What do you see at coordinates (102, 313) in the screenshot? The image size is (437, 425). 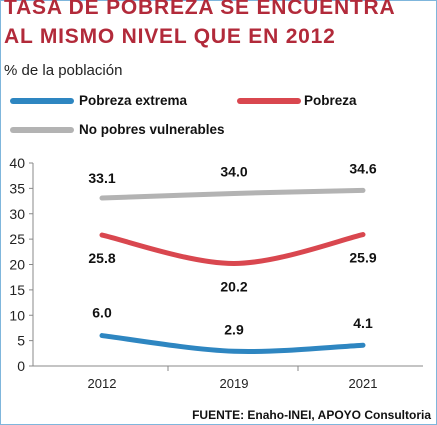 I see `data-label-pobreza-extrema-2012: 6.0` at bounding box center [102, 313].